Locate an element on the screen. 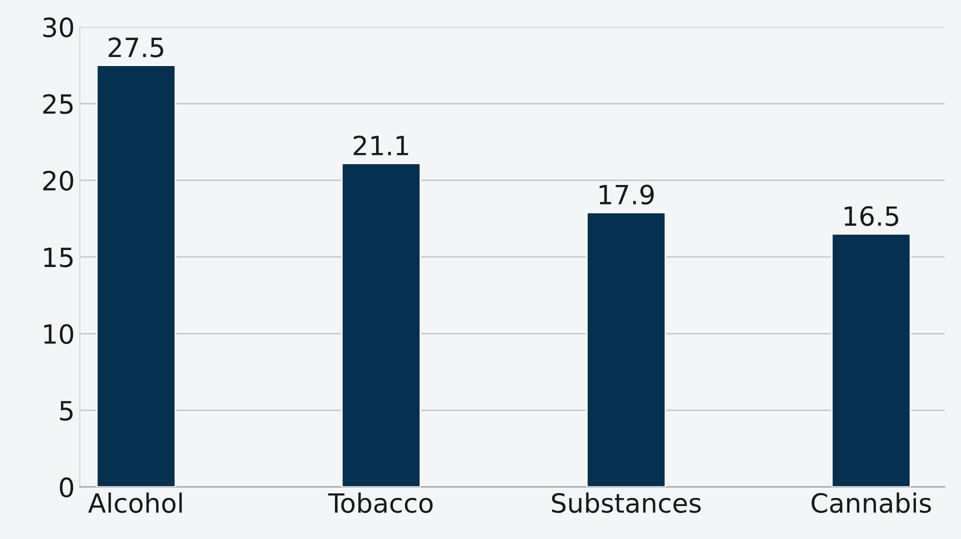  data-label: 16.5 is located at coordinates (871, 216).